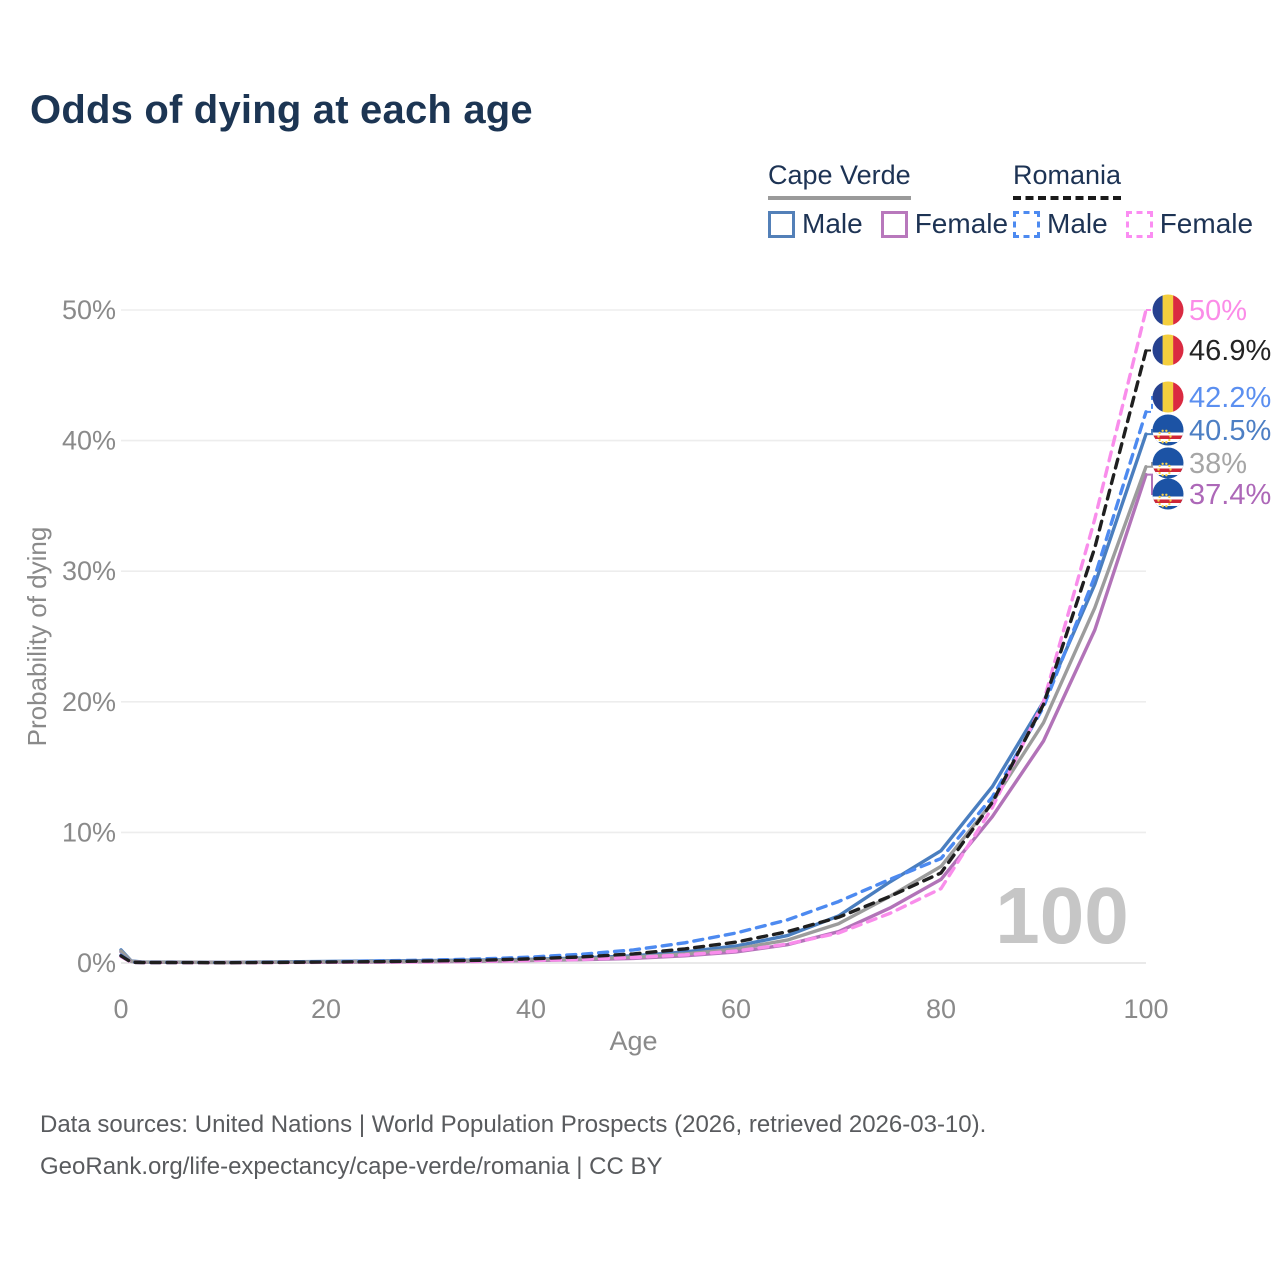 This screenshot has width=1280, height=1280. What do you see at coordinates (1026, 224) in the screenshot?
I see `legend-swatch-romania-male` at bounding box center [1026, 224].